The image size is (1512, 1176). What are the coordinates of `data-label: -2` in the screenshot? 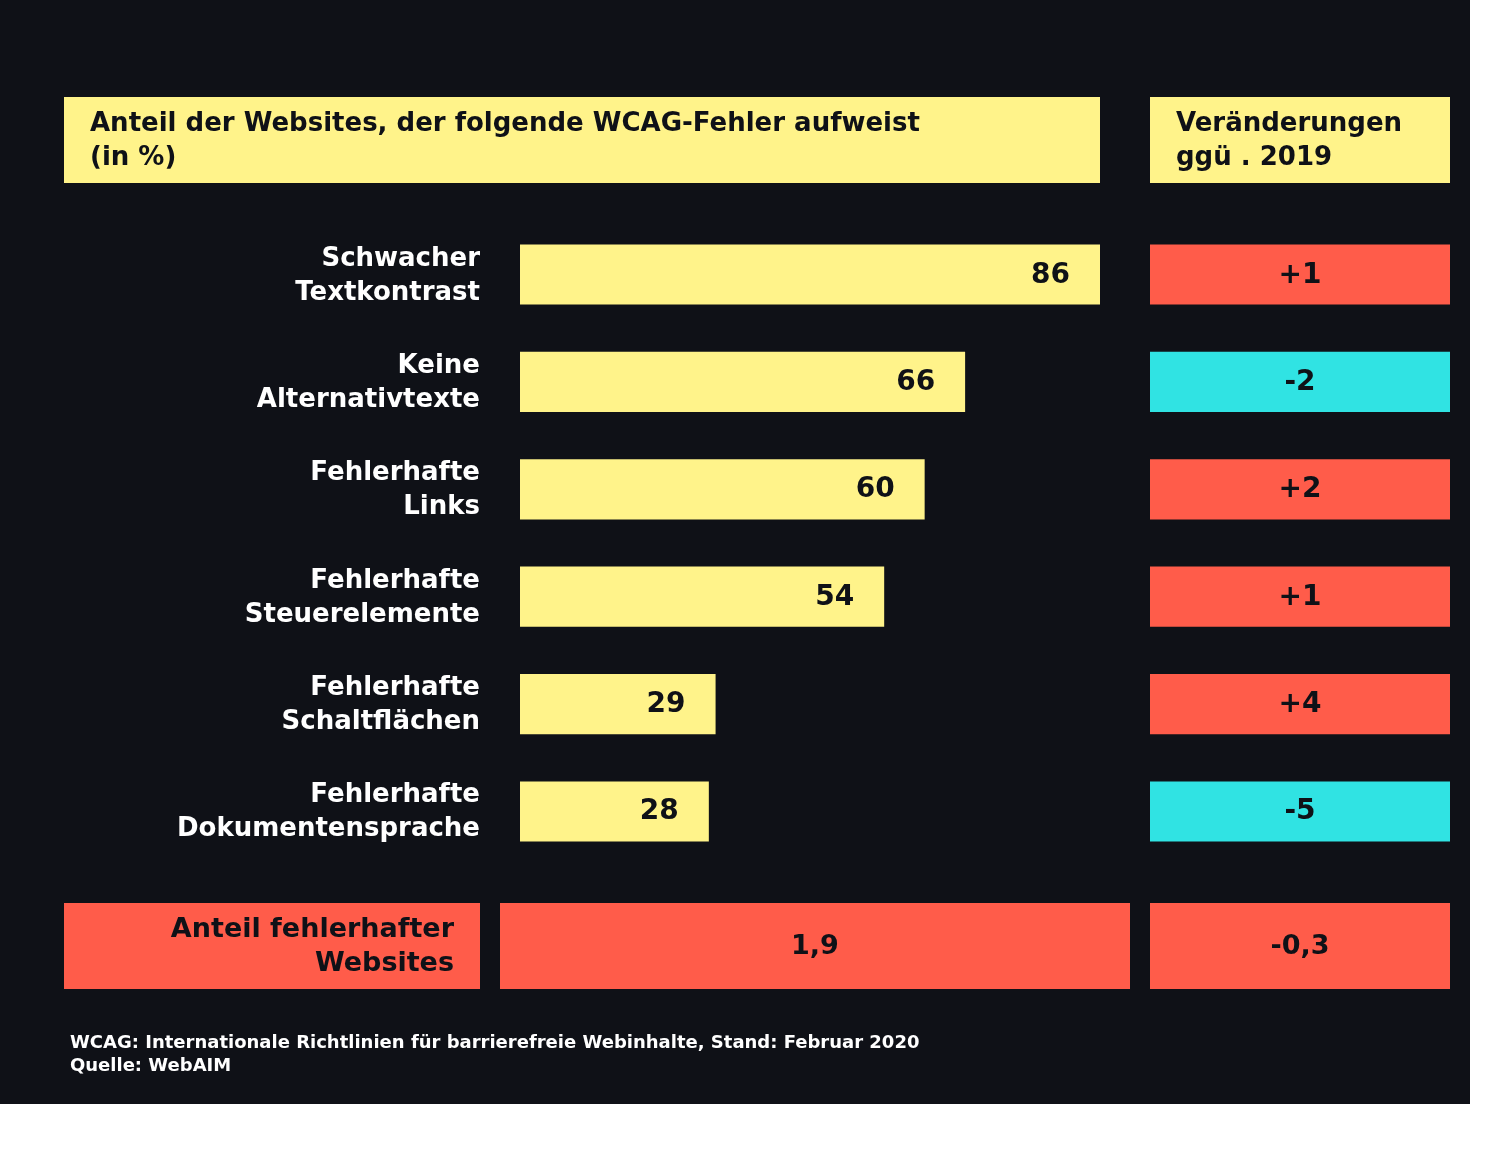 It's located at (1300, 380).